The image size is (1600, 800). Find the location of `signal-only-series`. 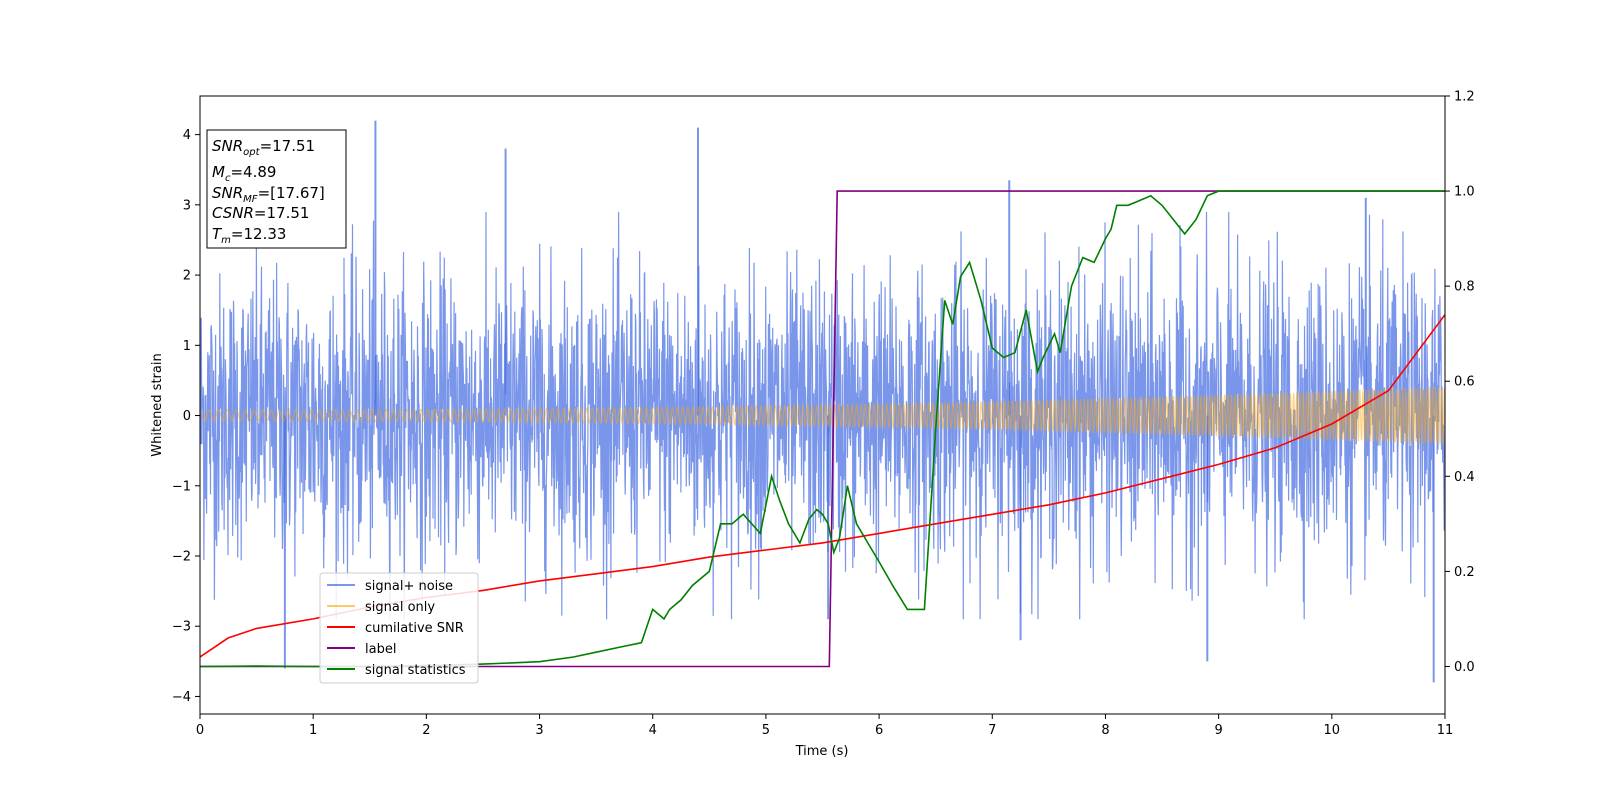

signal-only-series is located at coordinates (822, 415).